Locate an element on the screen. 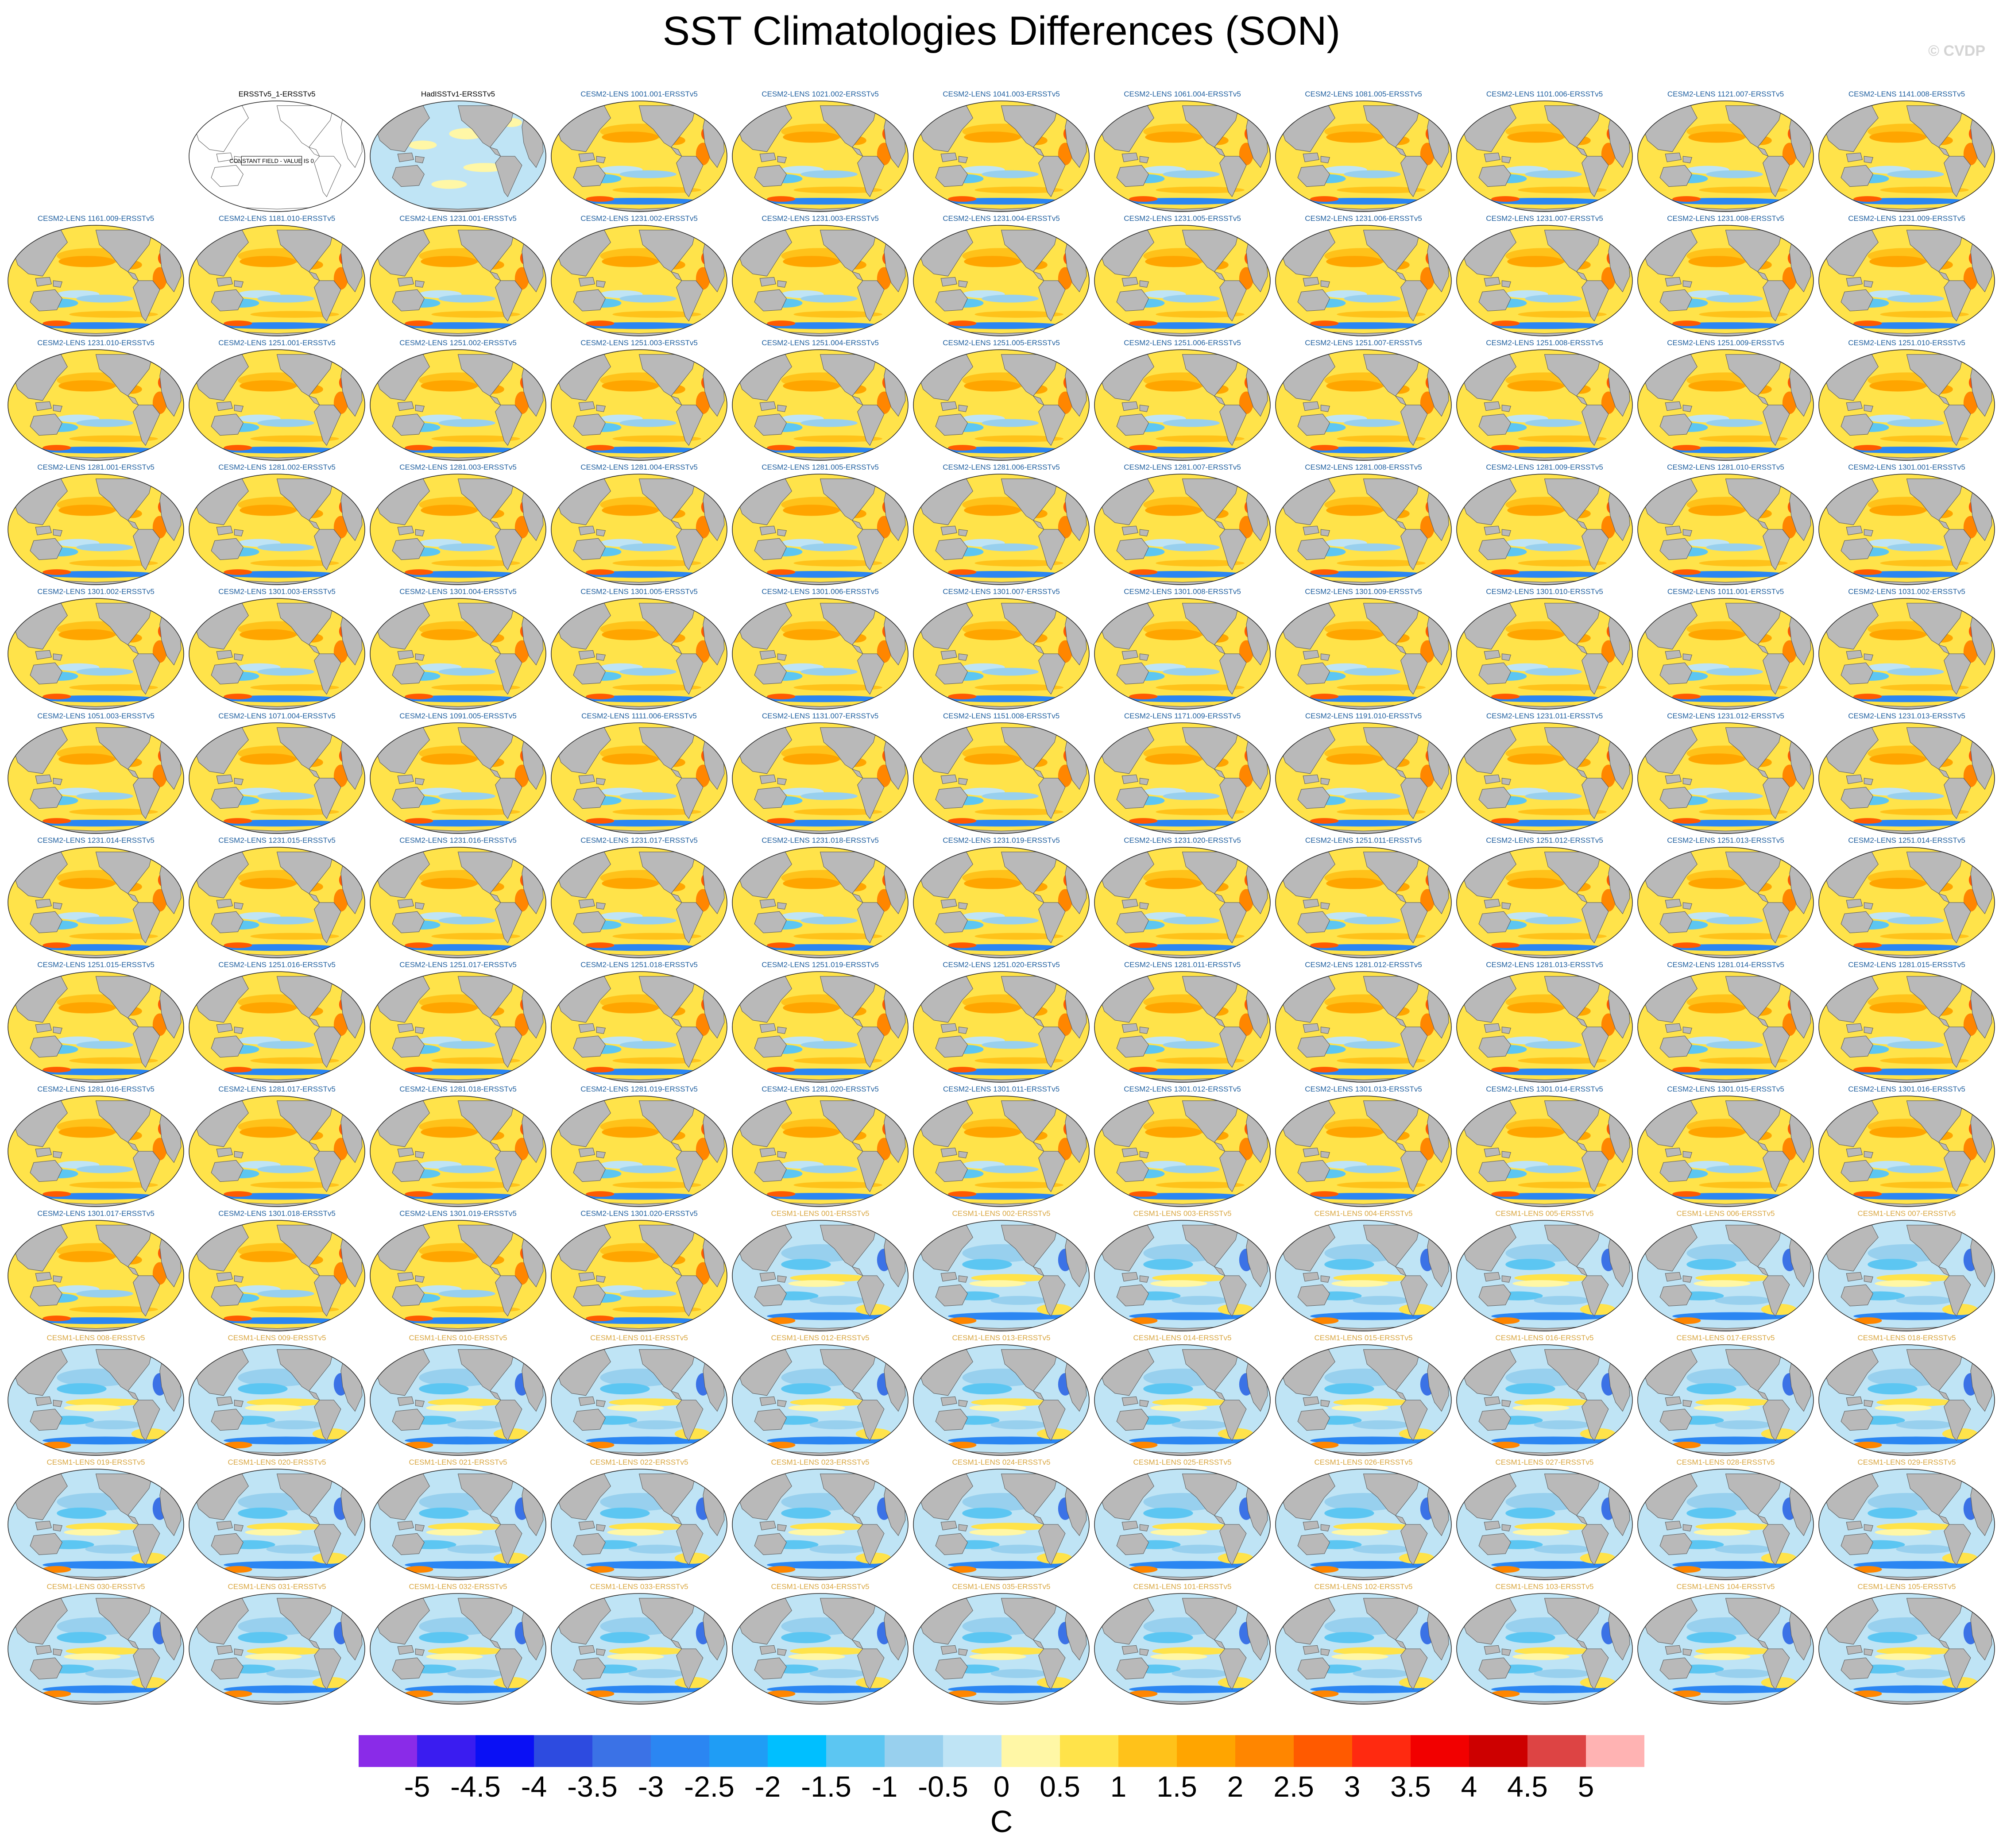  panel-title: CESM2-LENS 1081.005-ERSSTv5 is located at coordinates (1363, 94).